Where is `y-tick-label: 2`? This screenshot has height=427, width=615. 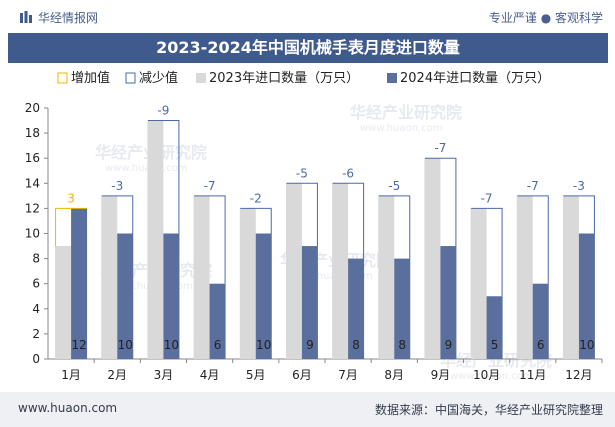
y-tick-label: 2 is located at coordinates (36, 334).